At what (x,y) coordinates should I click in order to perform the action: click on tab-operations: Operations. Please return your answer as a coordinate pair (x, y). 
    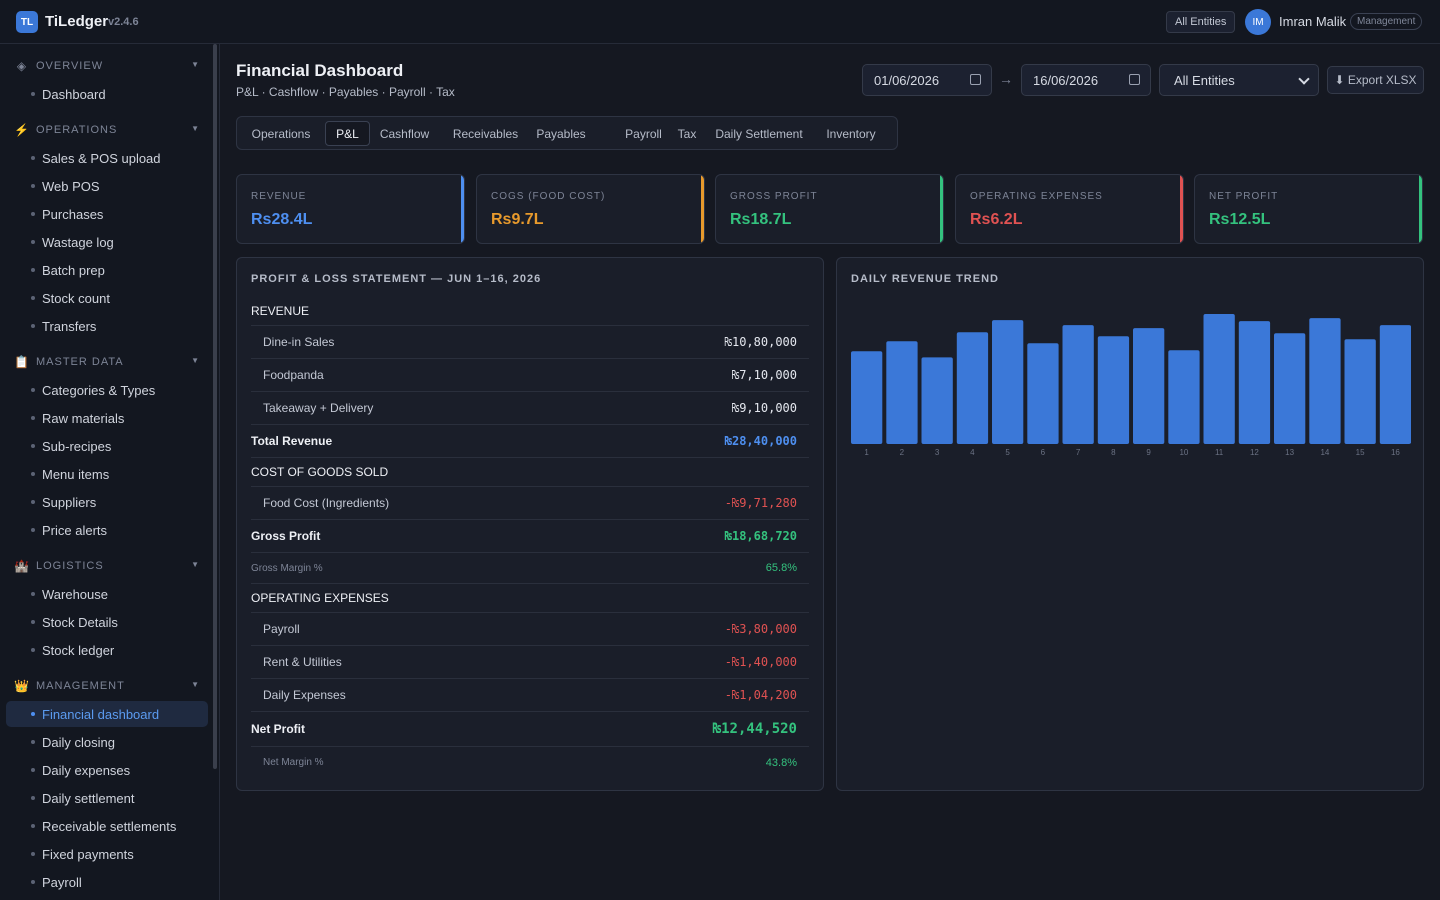
    Looking at the image, I should click on (281, 133).